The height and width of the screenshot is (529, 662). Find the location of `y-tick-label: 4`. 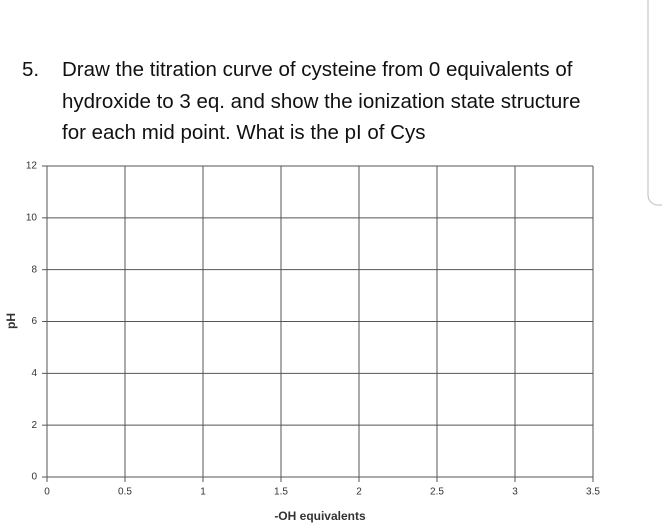

y-tick-label: 4 is located at coordinates (34, 373).